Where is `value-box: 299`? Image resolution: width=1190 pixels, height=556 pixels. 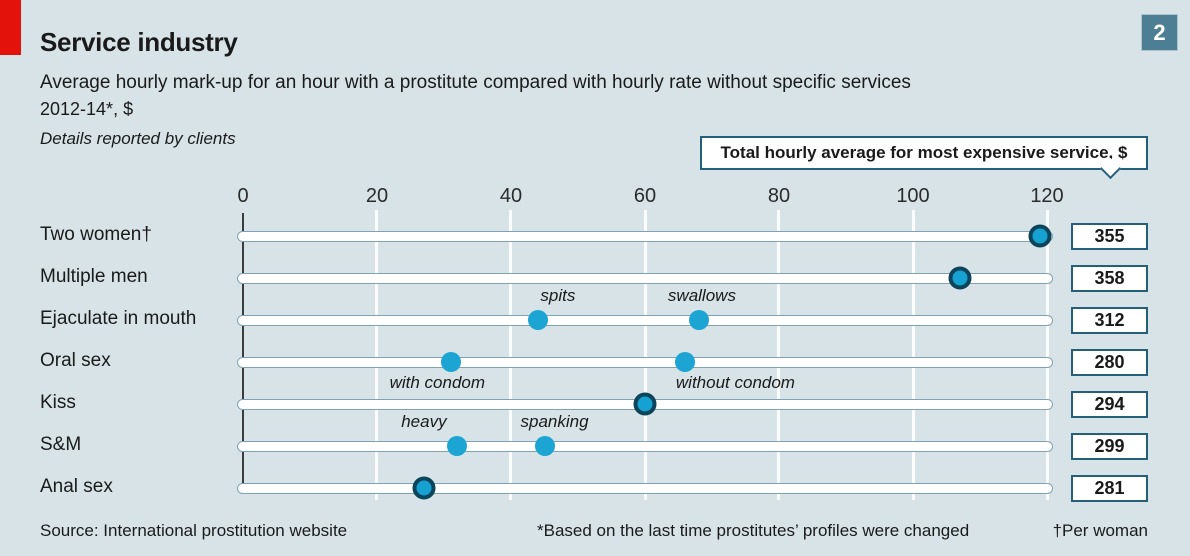
value-box: 299 is located at coordinates (1109, 446).